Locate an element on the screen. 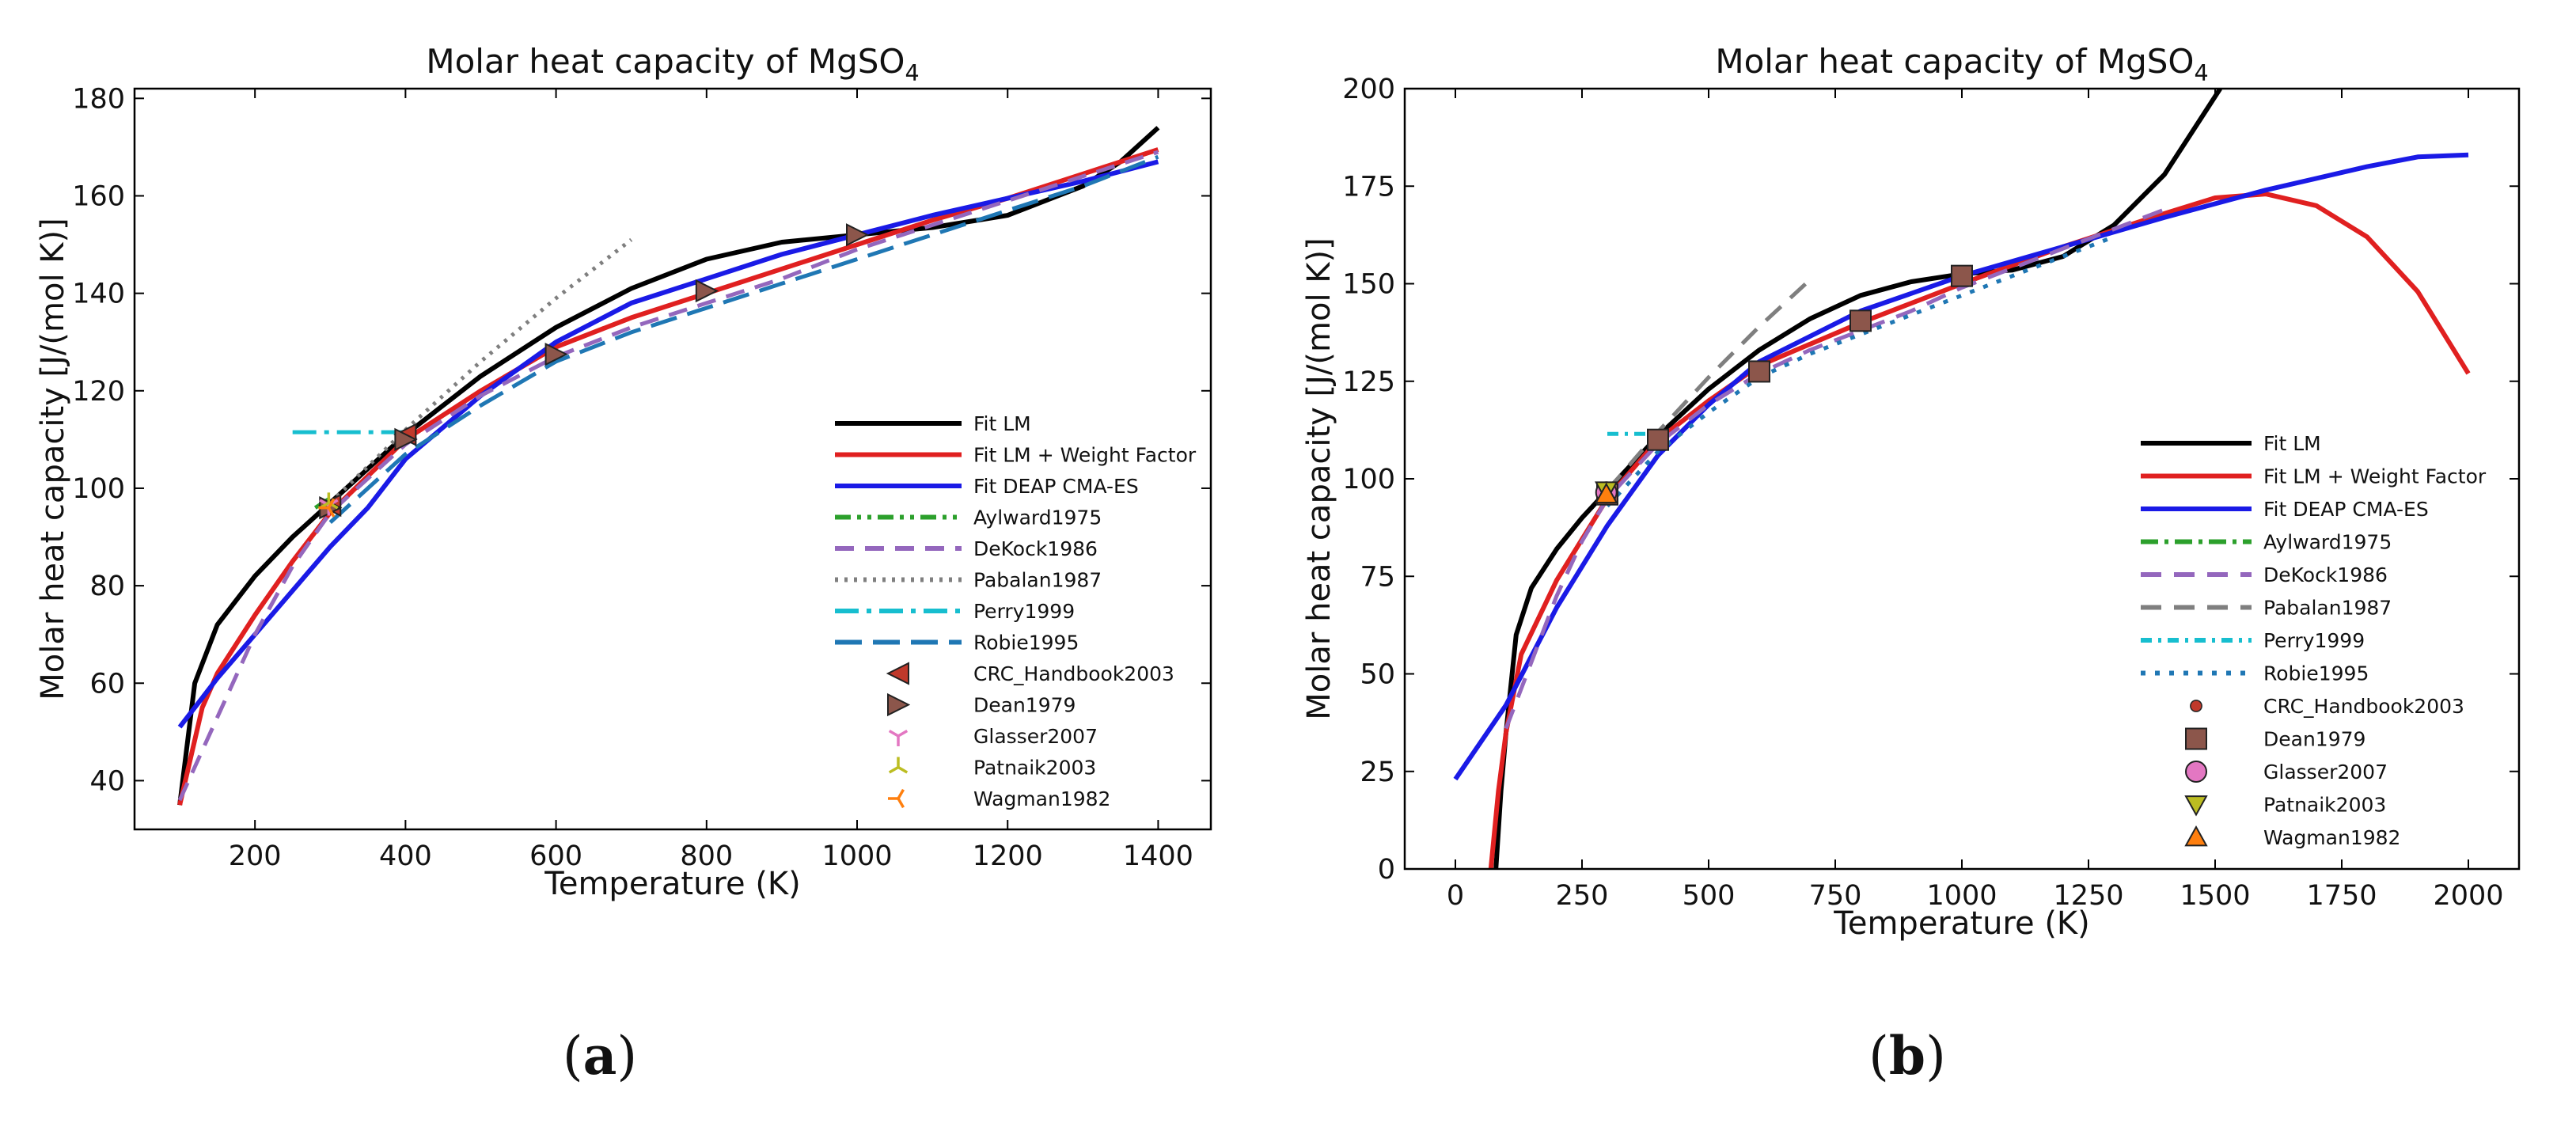 This screenshot has width=2576, height=1123. x-tick-label: 1500 is located at coordinates (2215, 896).